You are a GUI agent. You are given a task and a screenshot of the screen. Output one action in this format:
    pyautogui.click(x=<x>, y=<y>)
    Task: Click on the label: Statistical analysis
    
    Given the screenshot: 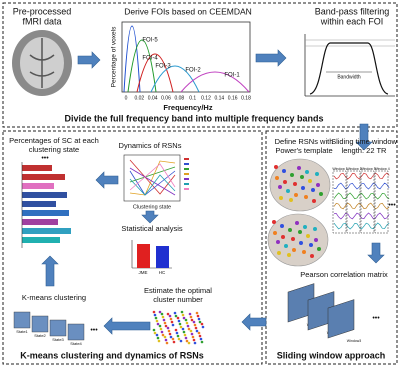 What is the action you would take?
    pyautogui.click(x=152, y=228)
    